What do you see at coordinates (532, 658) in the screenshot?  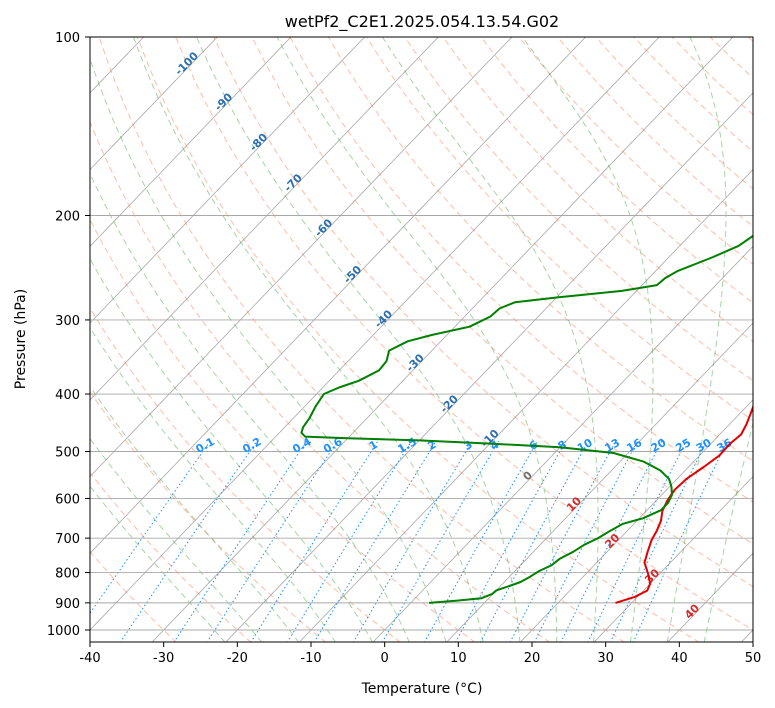 I see `x-tick-label: 20` at bounding box center [532, 658].